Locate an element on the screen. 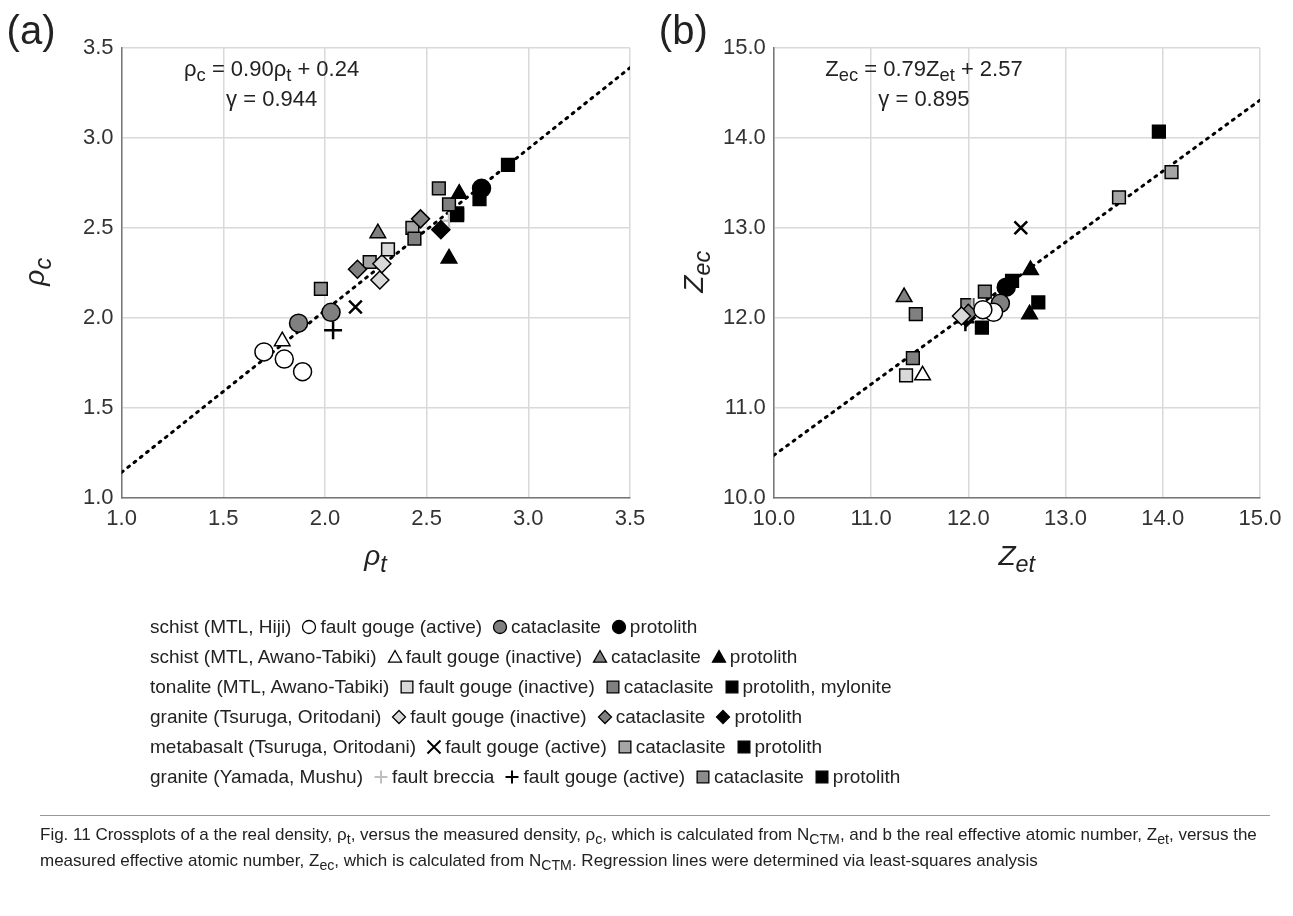 The image size is (1293, 916). annotation: γ = 0.895 is located at coordinates (924, 99).